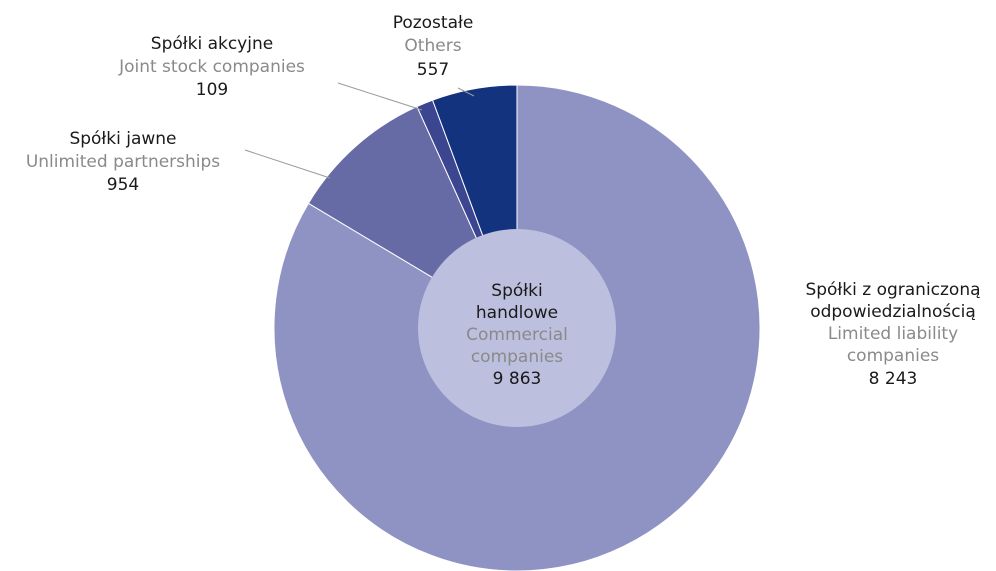 The height and width of the screenshot is (571, 996). I want to click on slice-label-others: Pozostałe Others 557, so click(433, 46).